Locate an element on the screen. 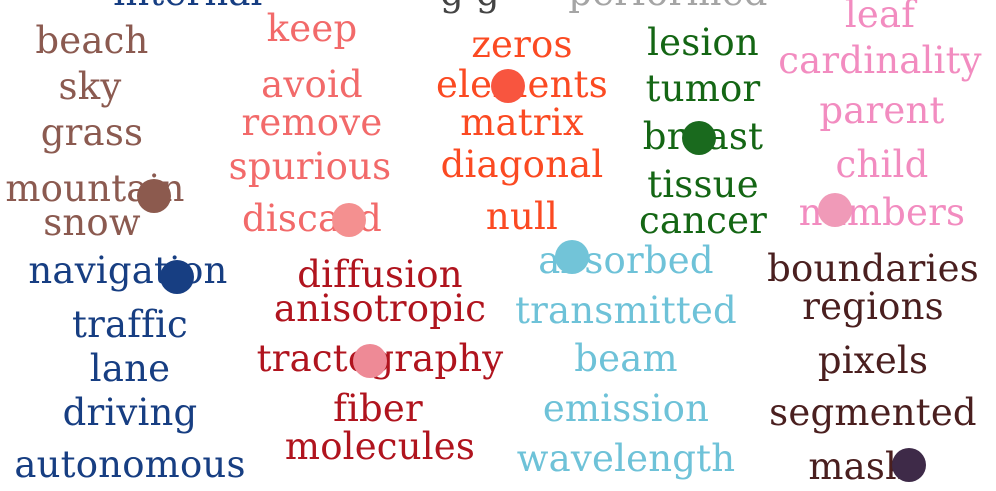 The width and height of the screenshot is (996, 491). cluster-centroid-driving is located at coordinates (177, 277).